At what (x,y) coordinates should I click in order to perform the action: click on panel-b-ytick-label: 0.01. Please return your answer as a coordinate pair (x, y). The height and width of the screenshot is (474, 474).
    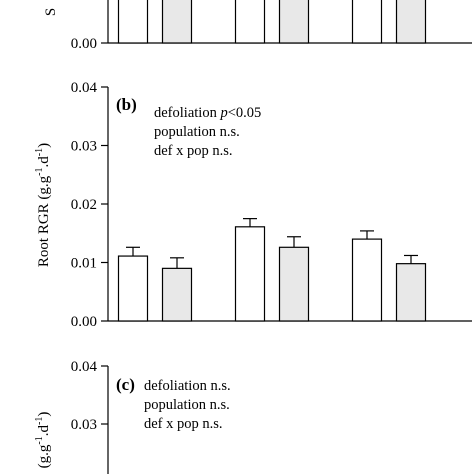
    Looking at the image, I should click on (84, 264).